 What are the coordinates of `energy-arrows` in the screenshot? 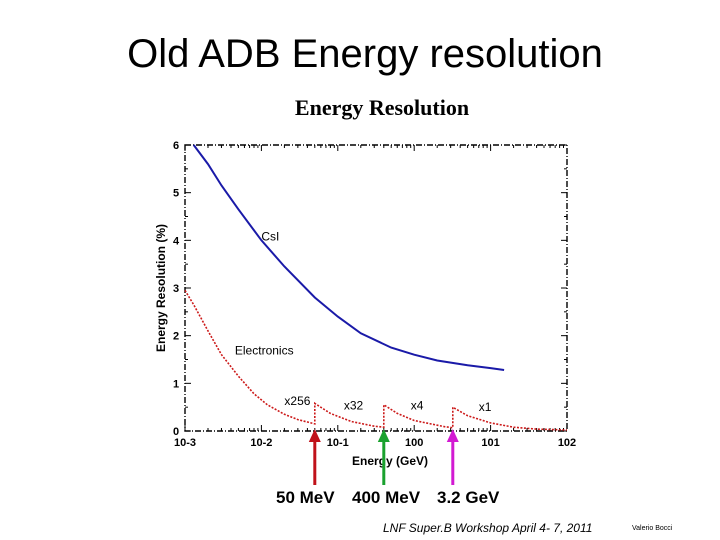 It's located at (383, 457).